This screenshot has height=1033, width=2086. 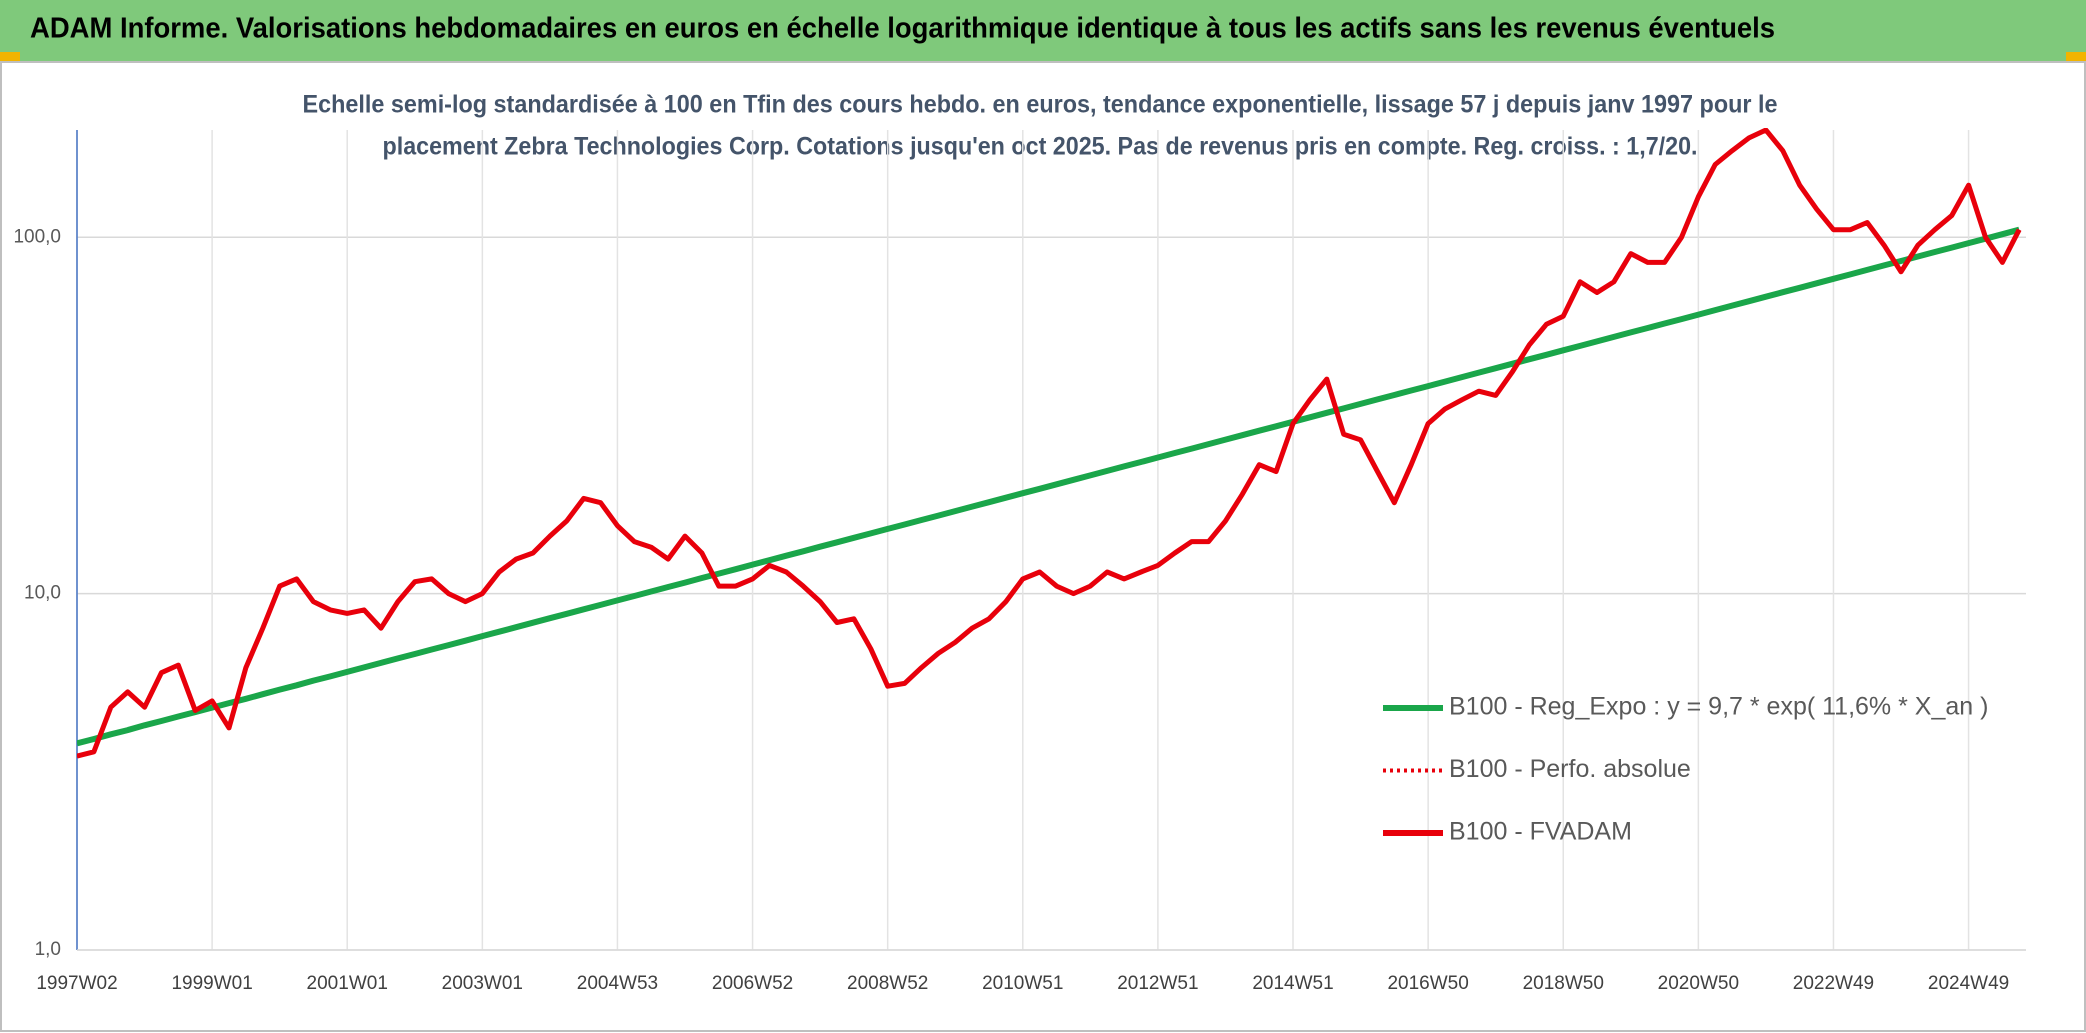 I want to click on x-tick-label: 2003W01, so click(x=482, y=983).